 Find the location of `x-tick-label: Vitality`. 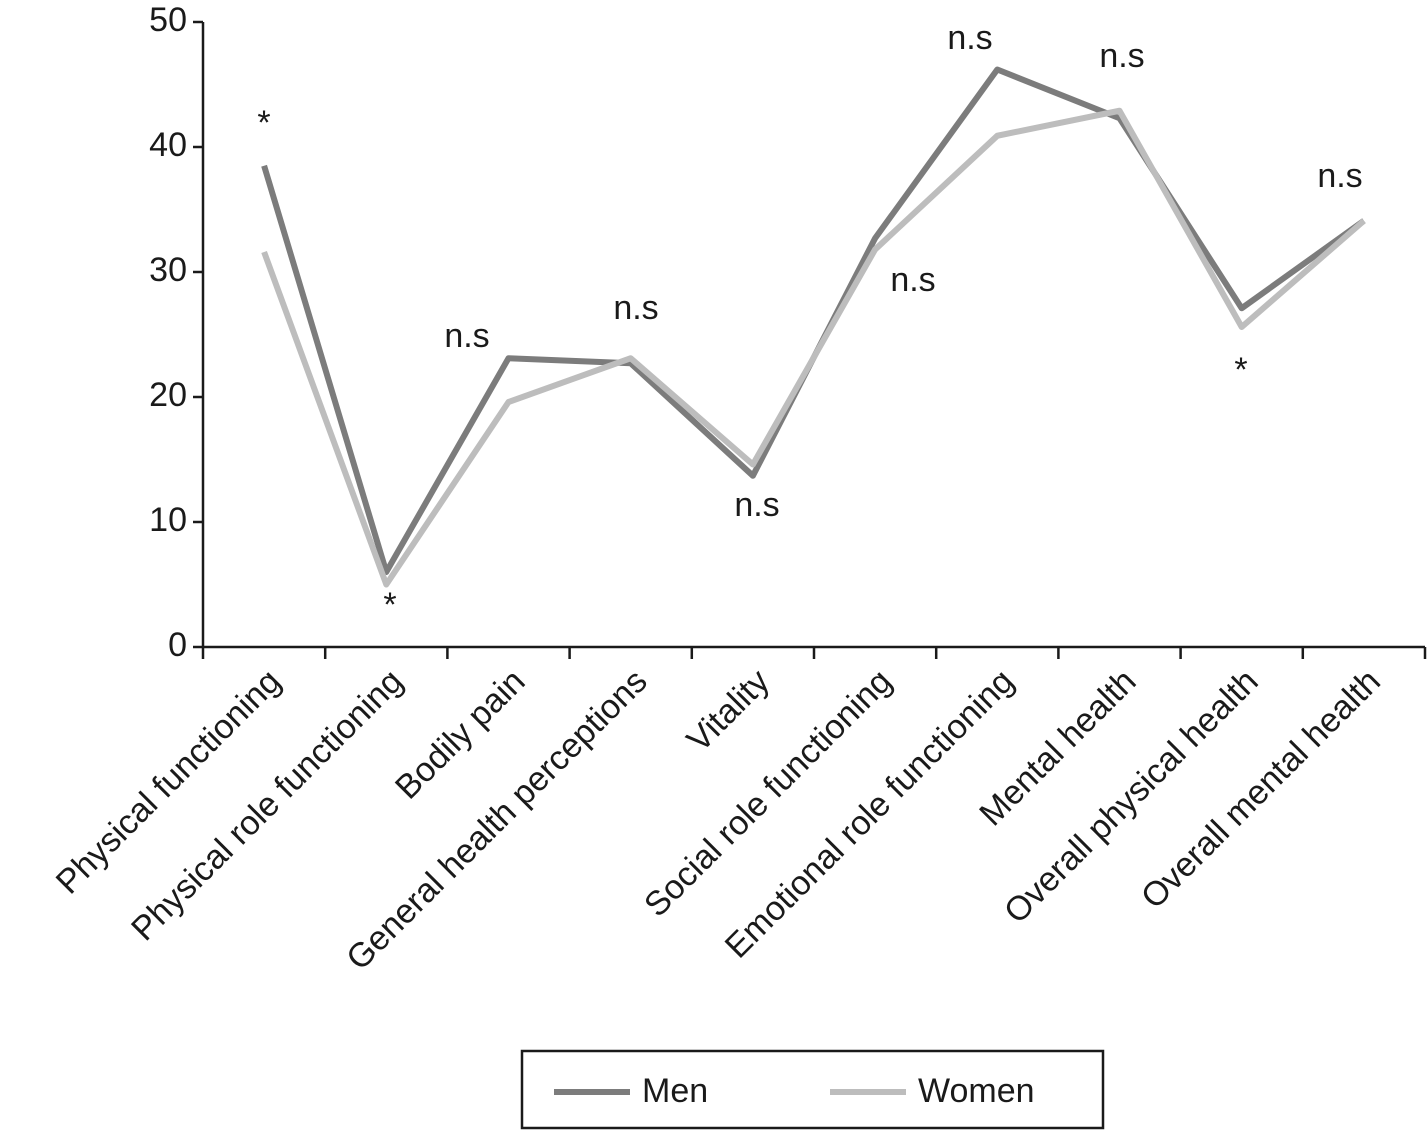

x-tick-label: Vitality is located at coordinates (728, 710).